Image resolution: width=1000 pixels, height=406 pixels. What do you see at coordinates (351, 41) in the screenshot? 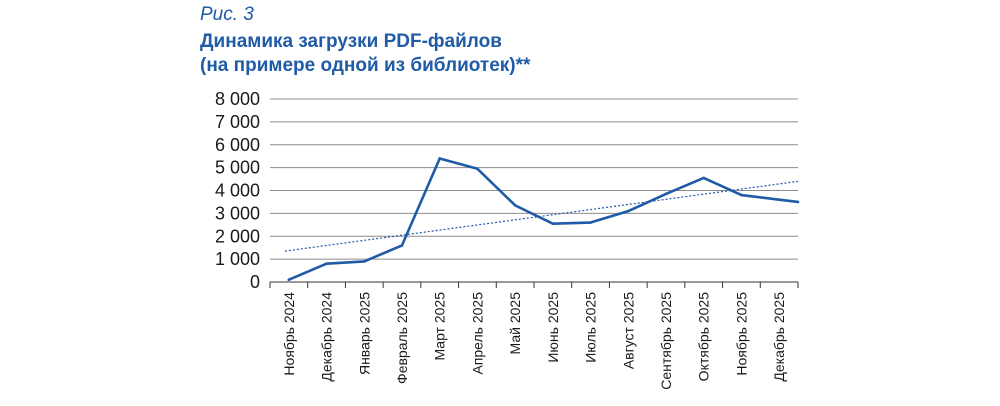
I see `chart-title-line-1: Динамика загрузки PDF-файлов` at bounding box center [351, 41].